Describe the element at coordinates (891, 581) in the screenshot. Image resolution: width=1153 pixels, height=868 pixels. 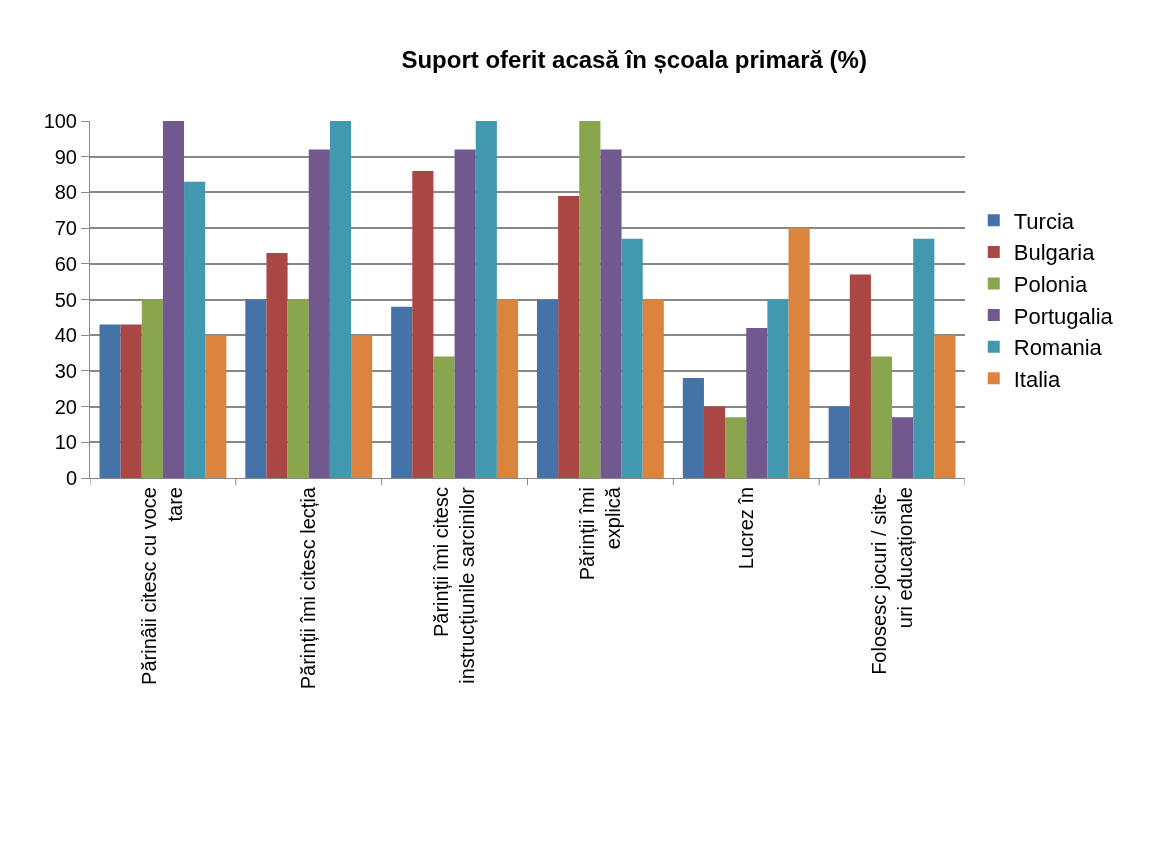
I see `x-tick-label: Folosesc jocuri / site- uri educaționale` at that location.